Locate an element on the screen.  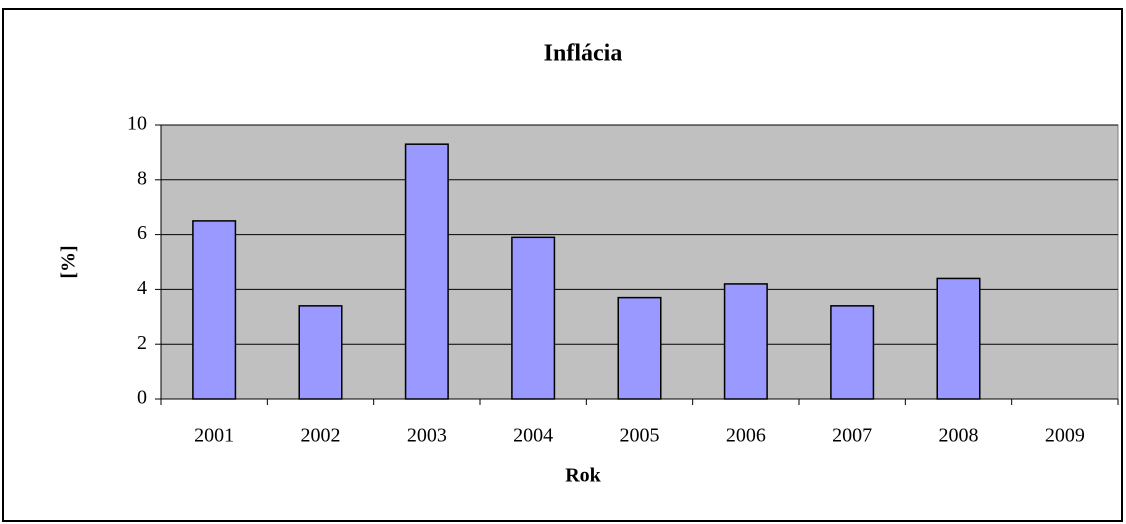
chart-title: Inflácia is located at coordinates (583, 54).